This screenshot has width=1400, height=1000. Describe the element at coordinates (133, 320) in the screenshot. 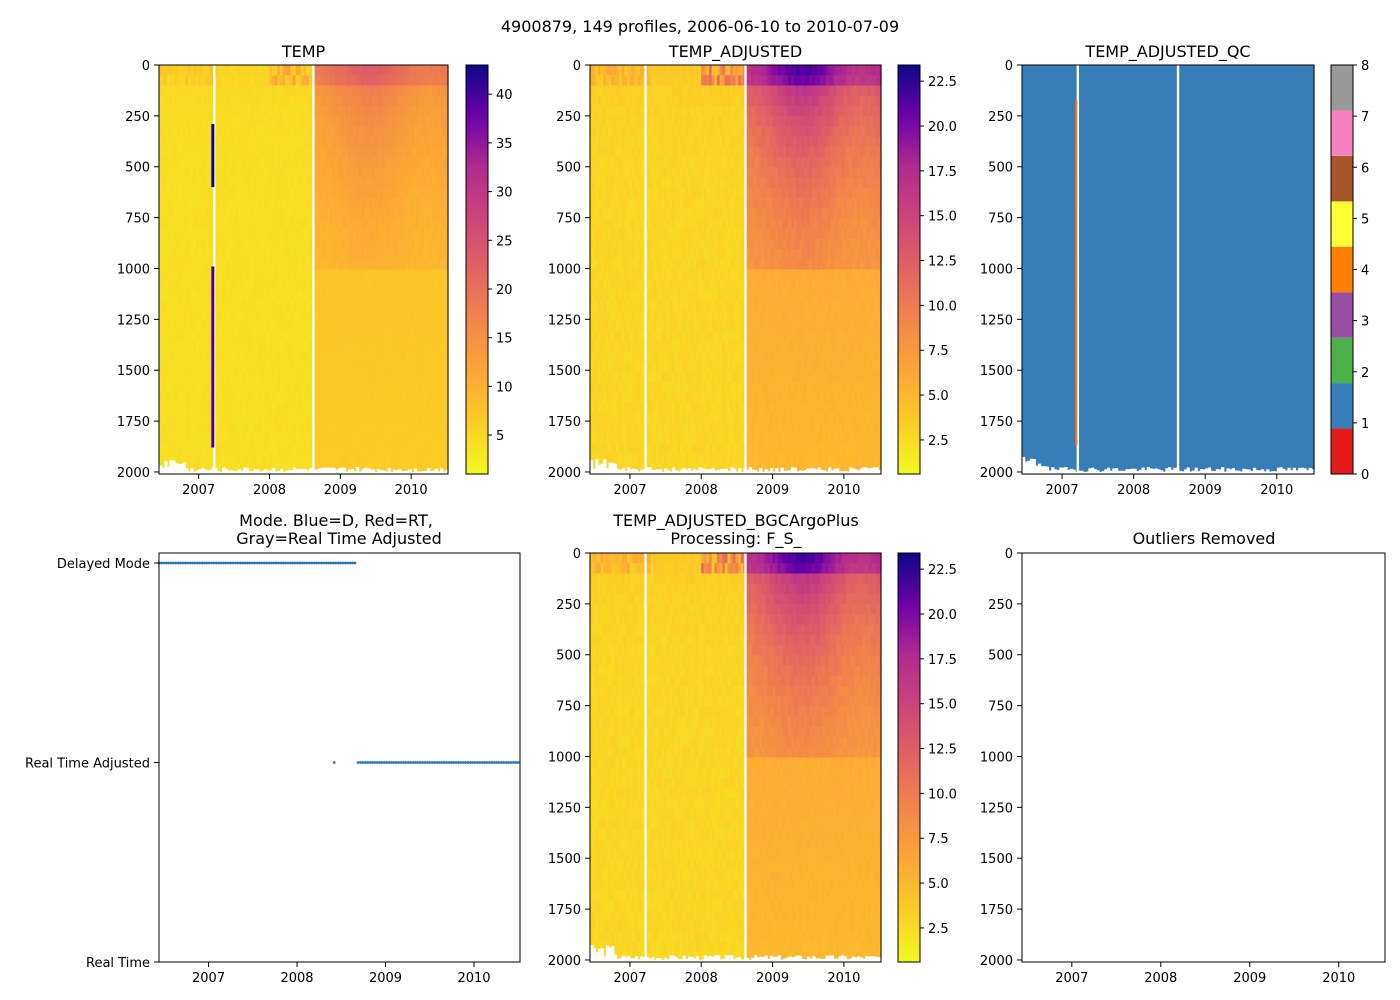

I see `y-tick-label: 1250` at that location.